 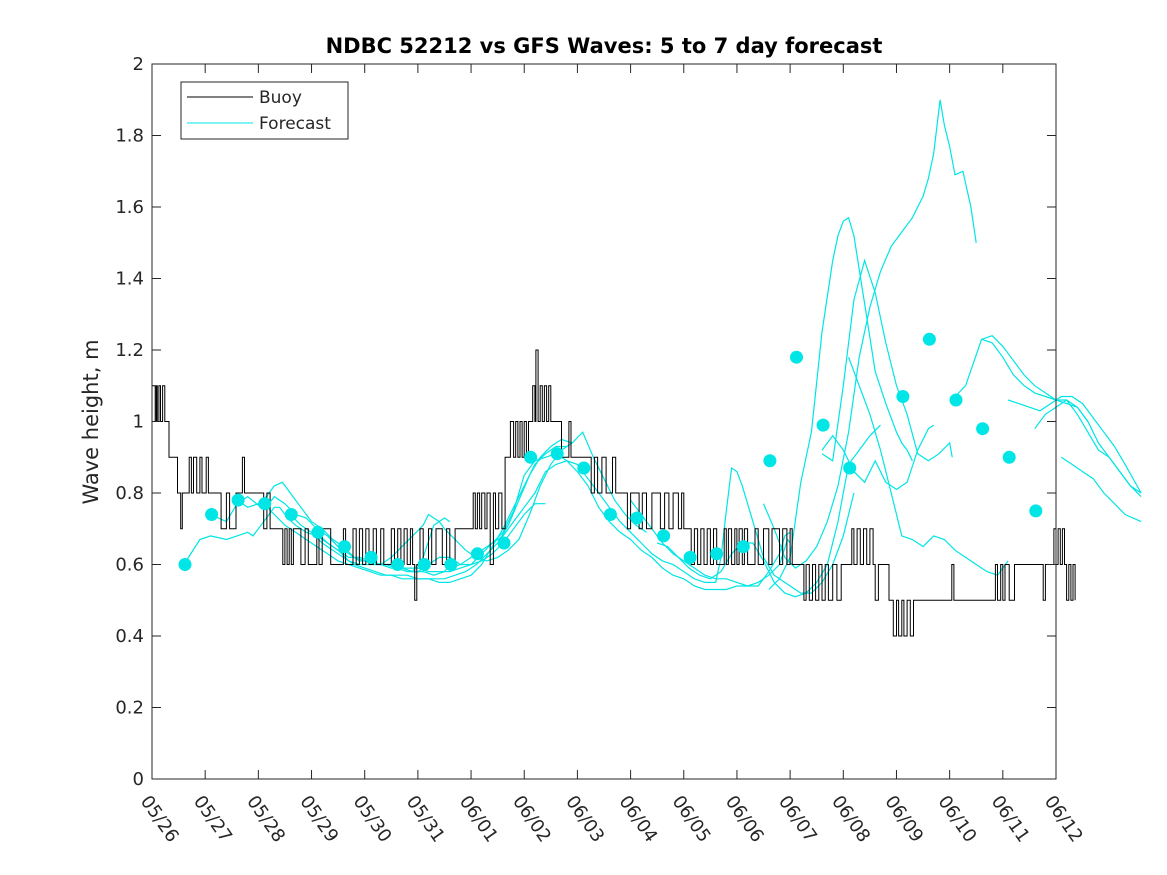 What do you see at coordinates (129, 136) in the screenshot?
I see `y-tick-label: 1.8` at bounding box center [129, 136].